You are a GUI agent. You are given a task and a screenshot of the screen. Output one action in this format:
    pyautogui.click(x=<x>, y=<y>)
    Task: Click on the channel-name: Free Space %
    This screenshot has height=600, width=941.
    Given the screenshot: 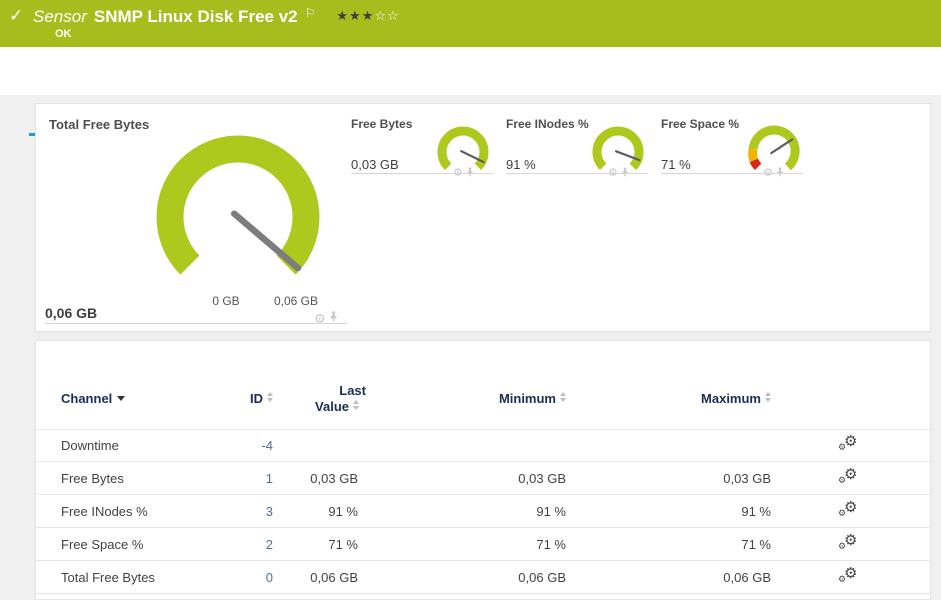 What is the action you would take?
    pyautogui.click(x=102, y=544)
    